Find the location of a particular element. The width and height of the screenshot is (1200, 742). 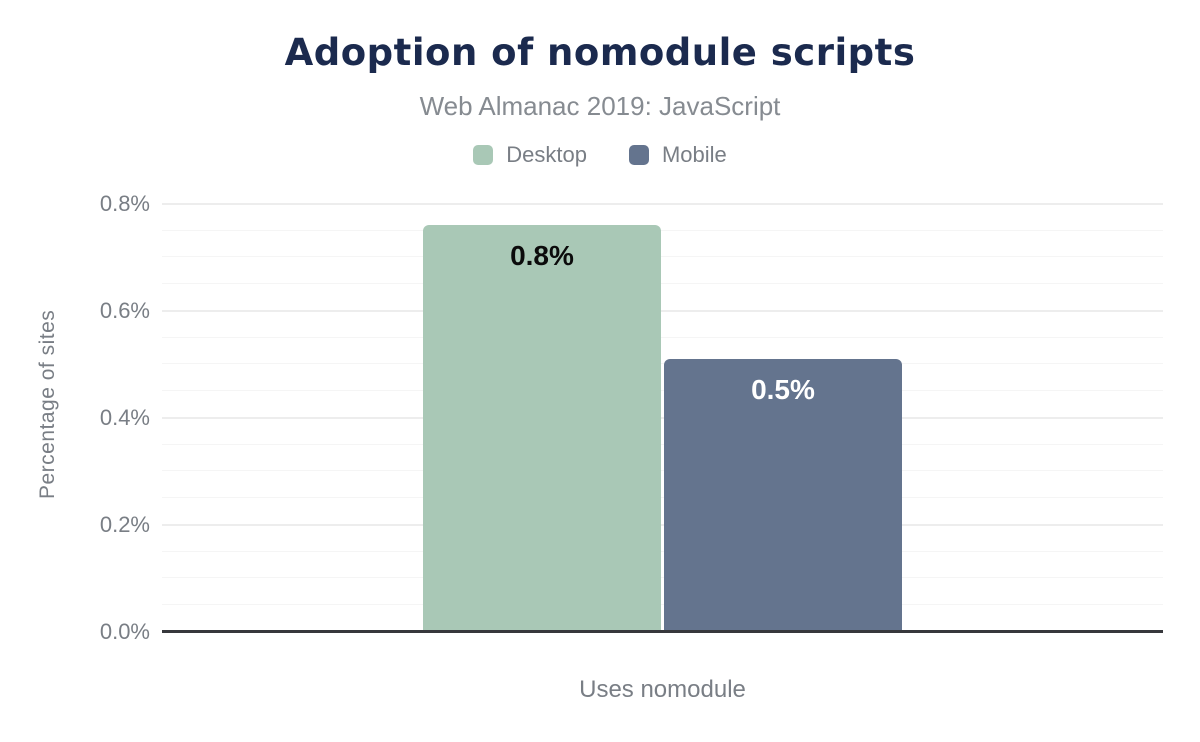

x-axis-line is located at coordinates (662, 631).